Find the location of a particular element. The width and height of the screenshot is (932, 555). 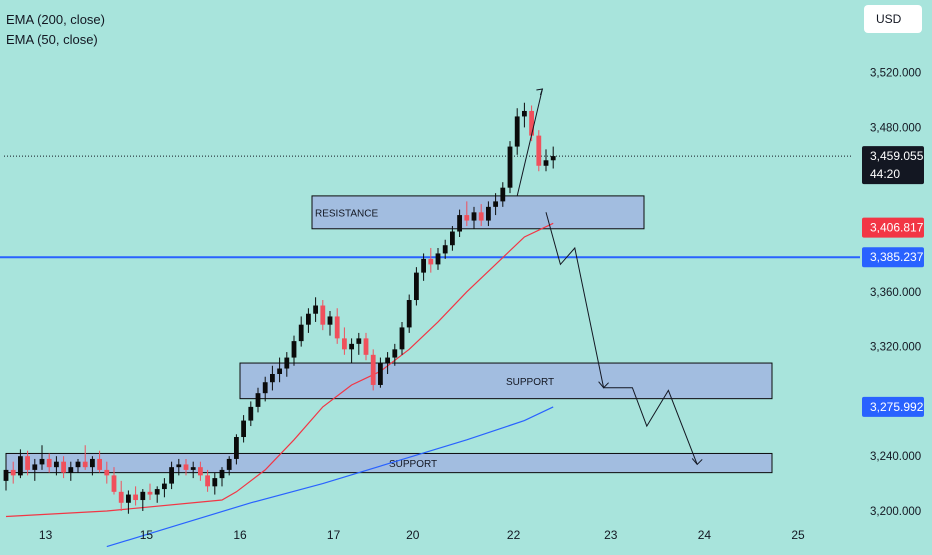

x-tick-label: 23 is located at coordinates (611, 535).